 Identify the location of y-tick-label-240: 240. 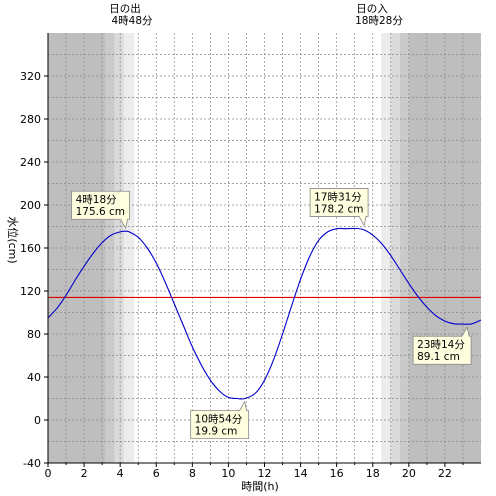
(30, 162).